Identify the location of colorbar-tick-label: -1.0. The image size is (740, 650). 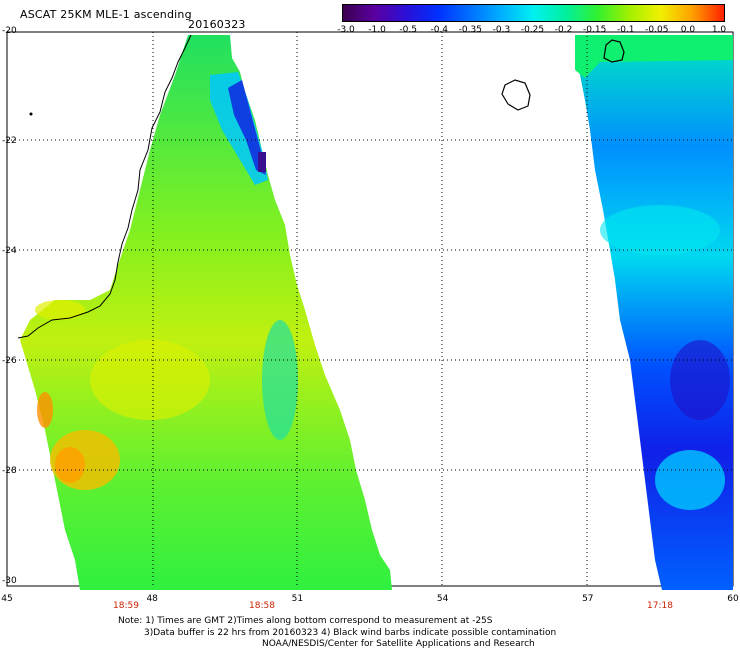
(377, 30).